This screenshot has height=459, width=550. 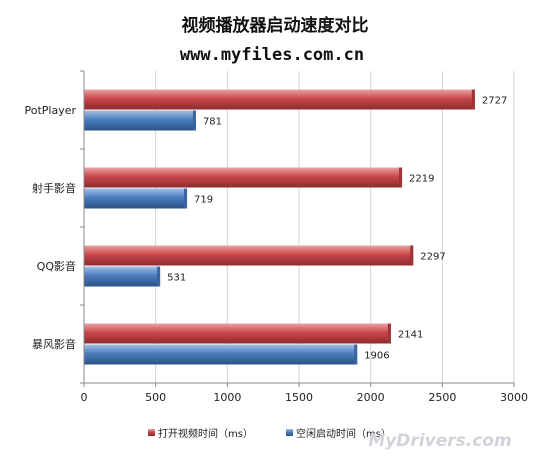 What do you see at coordinates (376, 356) in the screenshot?
I see `data-label: 1906` at bounding box center [376, 356].